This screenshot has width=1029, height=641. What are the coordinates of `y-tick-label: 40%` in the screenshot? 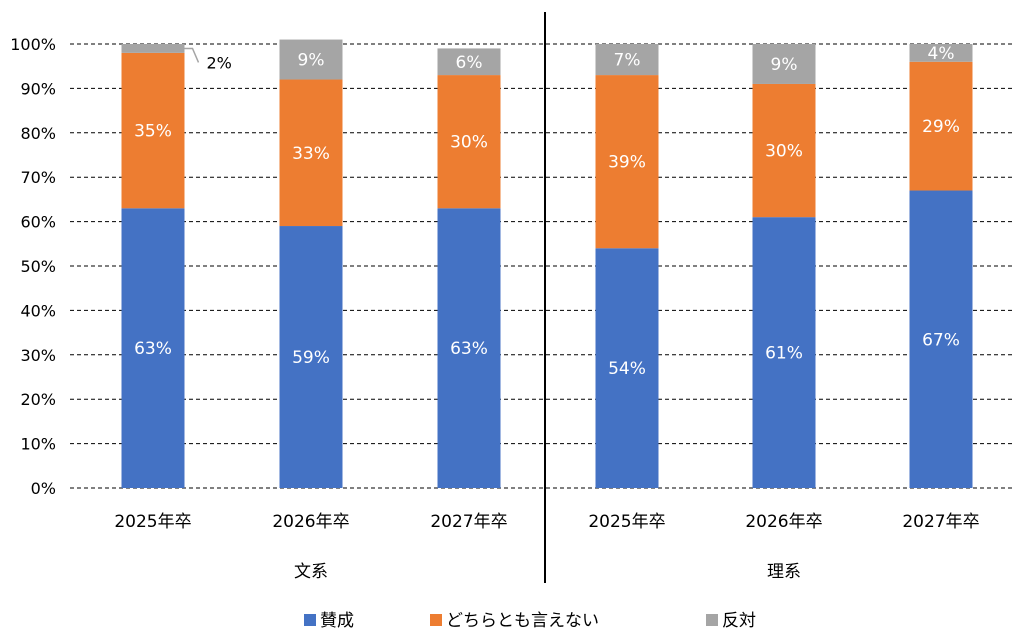 It's located at (38, 310).